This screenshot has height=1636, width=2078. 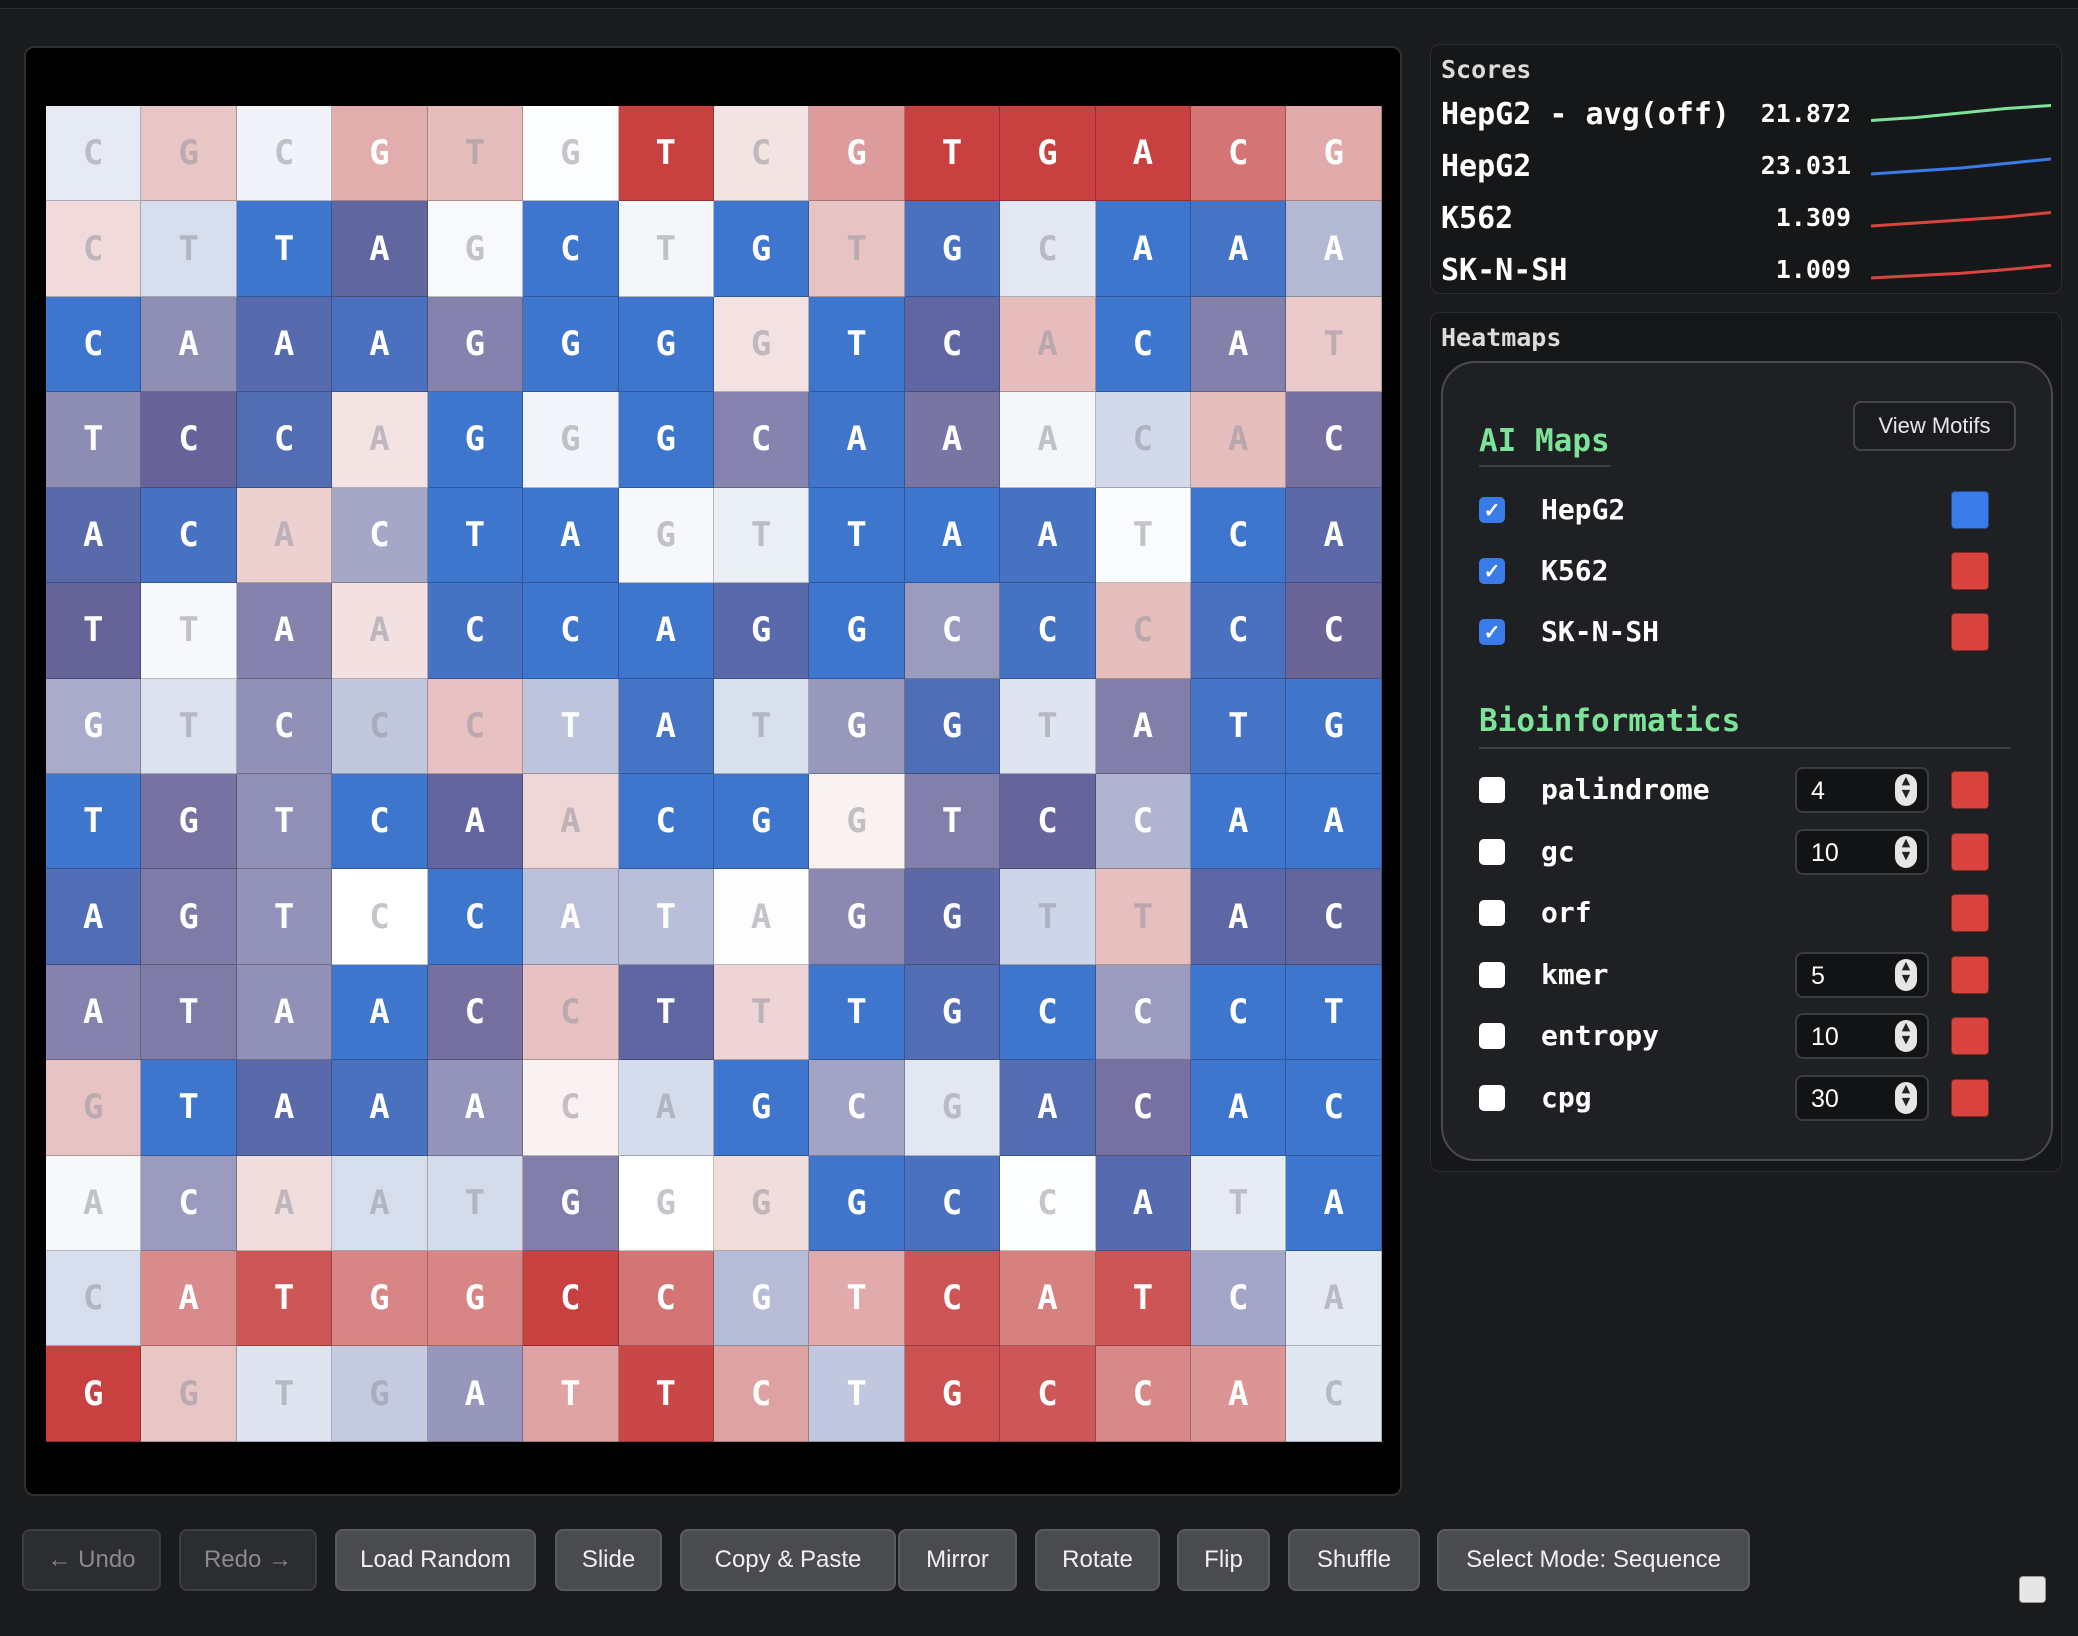 I want to click on cpg-checkbox, so click(x=1492, y=1098).